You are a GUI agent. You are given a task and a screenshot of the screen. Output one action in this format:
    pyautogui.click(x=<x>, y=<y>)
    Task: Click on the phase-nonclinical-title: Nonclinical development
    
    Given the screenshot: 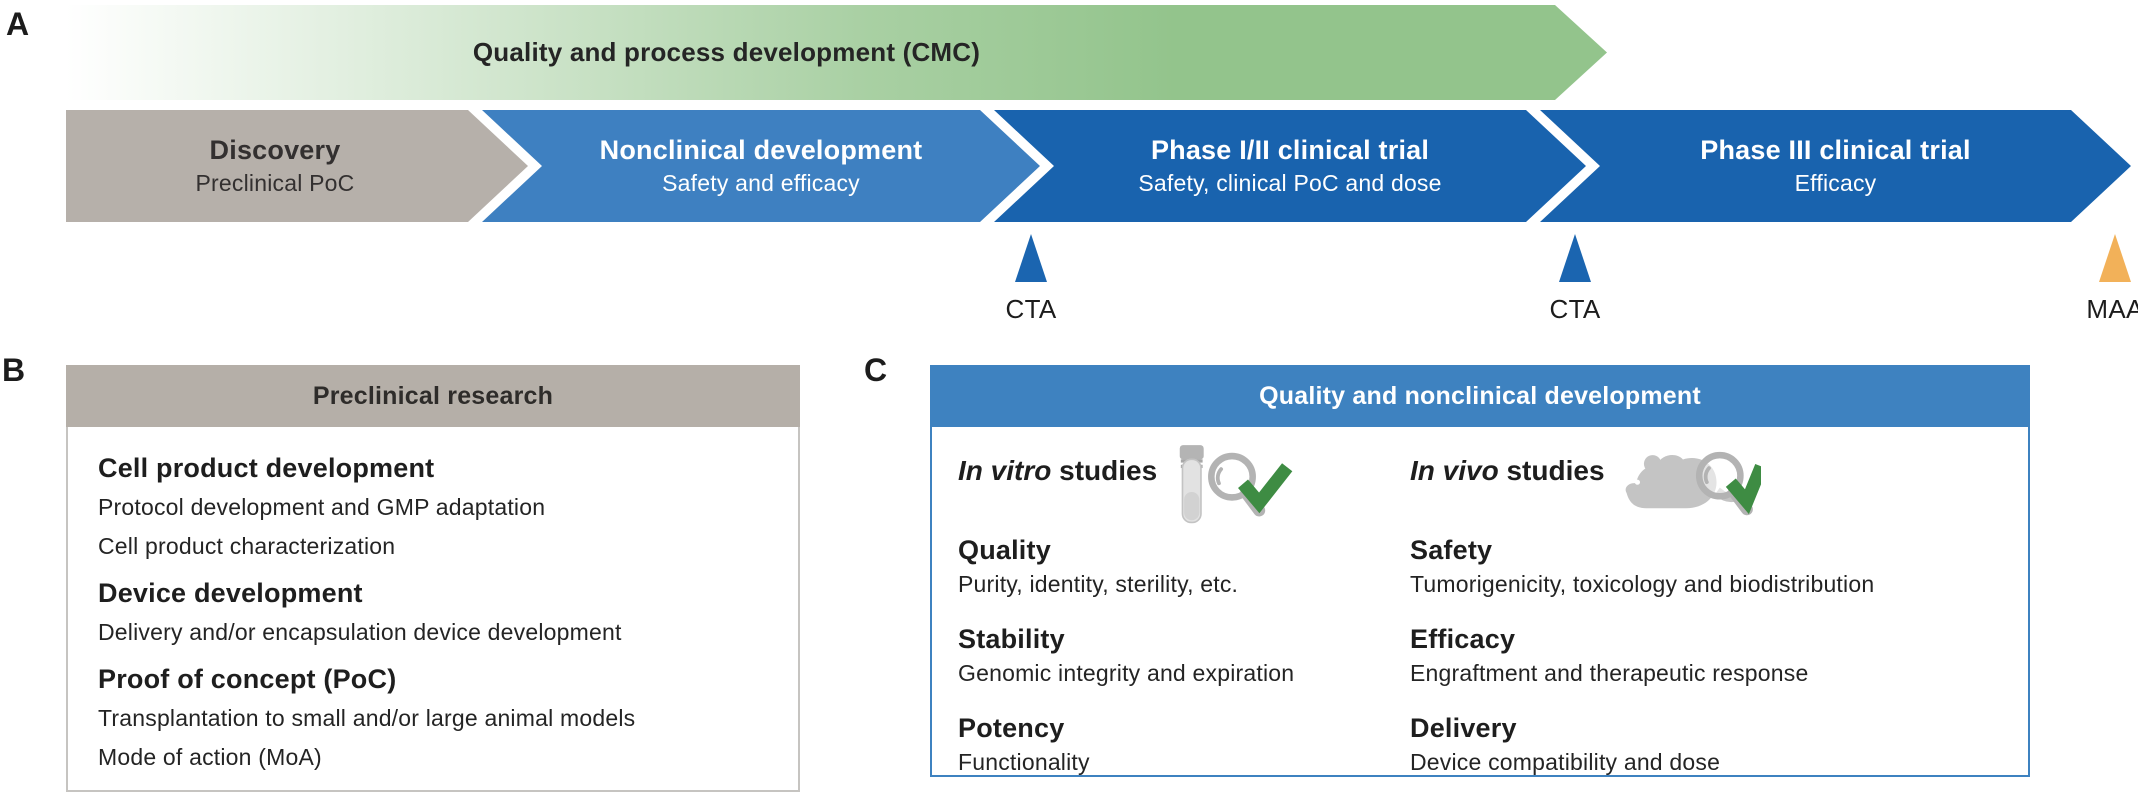 What is the action you would take?
    pyautogui.click(x=761, y=150)
    